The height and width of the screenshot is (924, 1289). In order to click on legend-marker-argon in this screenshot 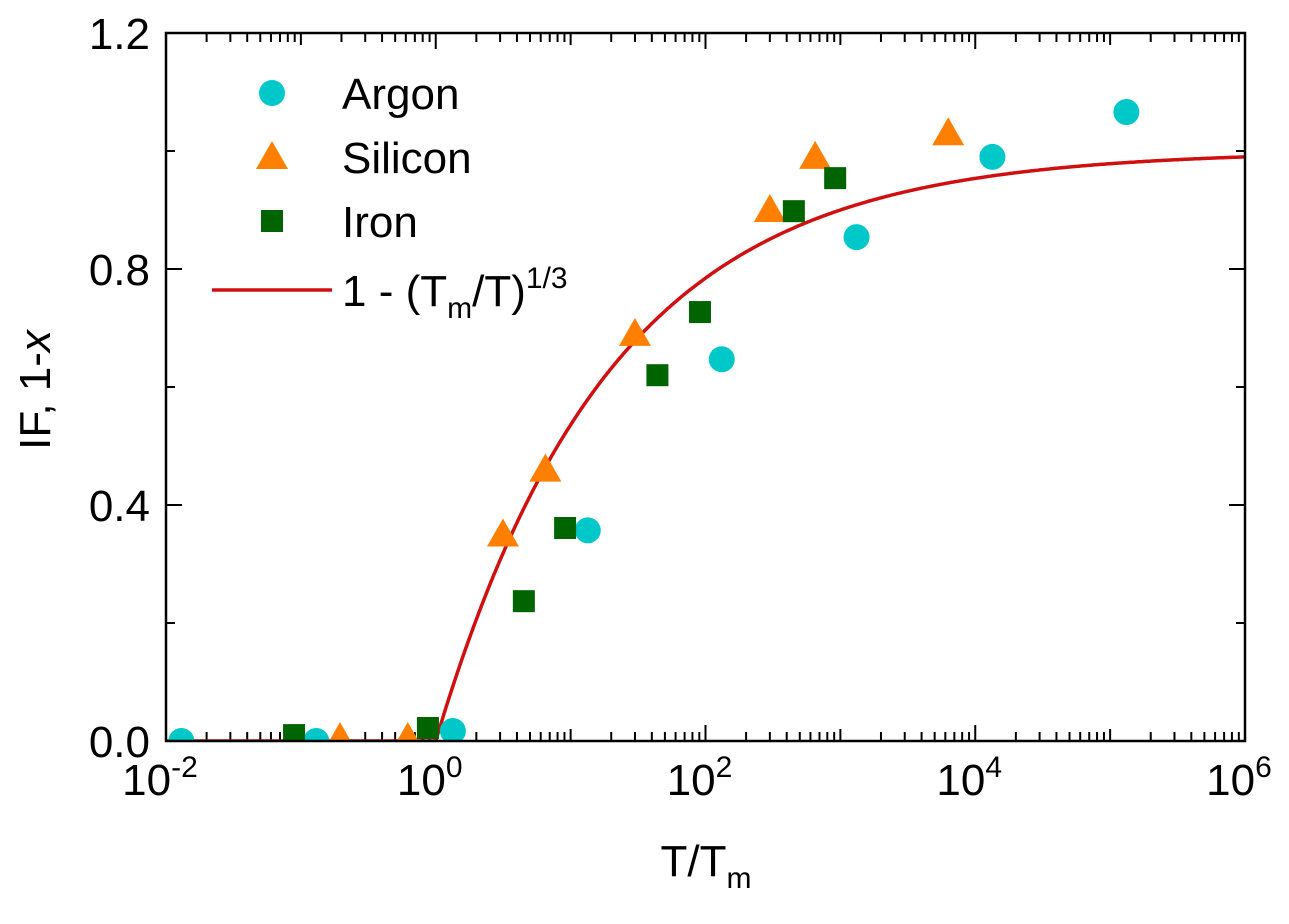, I will do `click(272, 93)`.